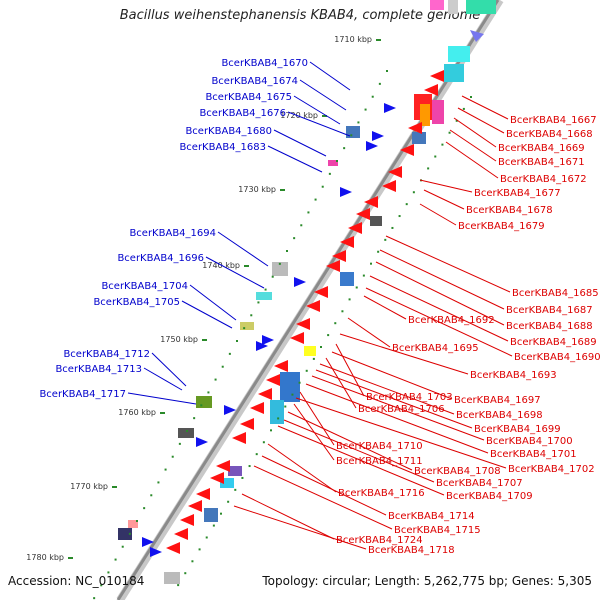 The width and height of the screenshot is (600, 600). I want to click on forward-gene-label: BcerKBAB4_1694, so click(172, 233).